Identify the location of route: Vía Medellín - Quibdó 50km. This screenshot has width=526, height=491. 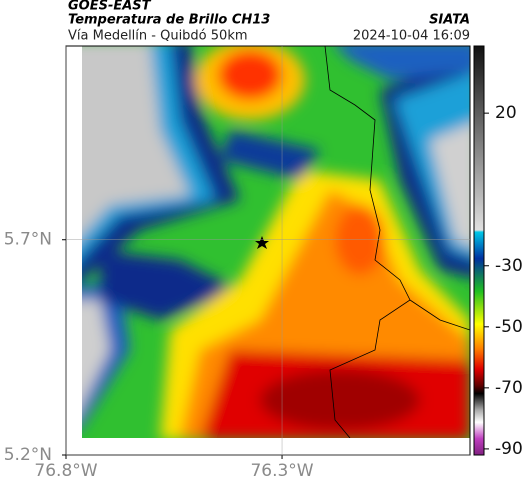
(158, 36).